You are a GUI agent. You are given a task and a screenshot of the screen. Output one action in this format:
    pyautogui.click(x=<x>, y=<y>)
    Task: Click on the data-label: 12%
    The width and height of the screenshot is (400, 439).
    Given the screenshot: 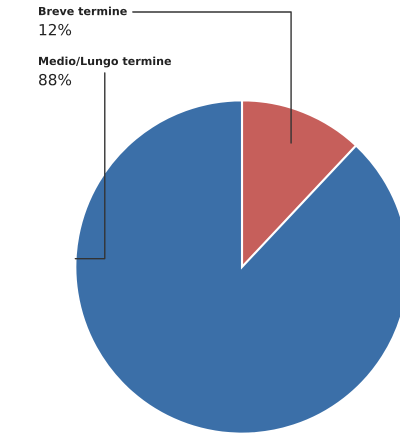 What is the action you would take?
    pyautogui.click(x=56, y=30)
    